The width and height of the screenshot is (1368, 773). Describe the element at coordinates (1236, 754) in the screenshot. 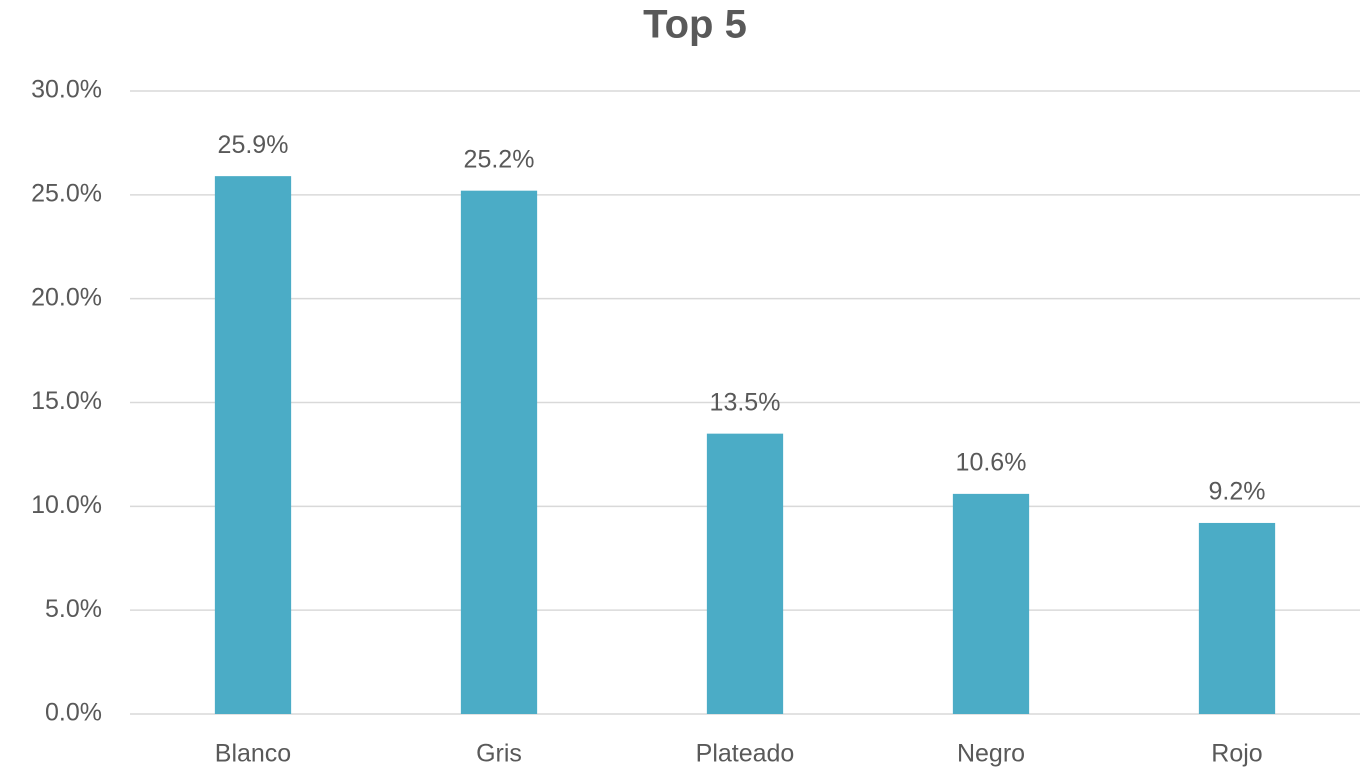

I see `x-tick-label: Rojo` at that location.